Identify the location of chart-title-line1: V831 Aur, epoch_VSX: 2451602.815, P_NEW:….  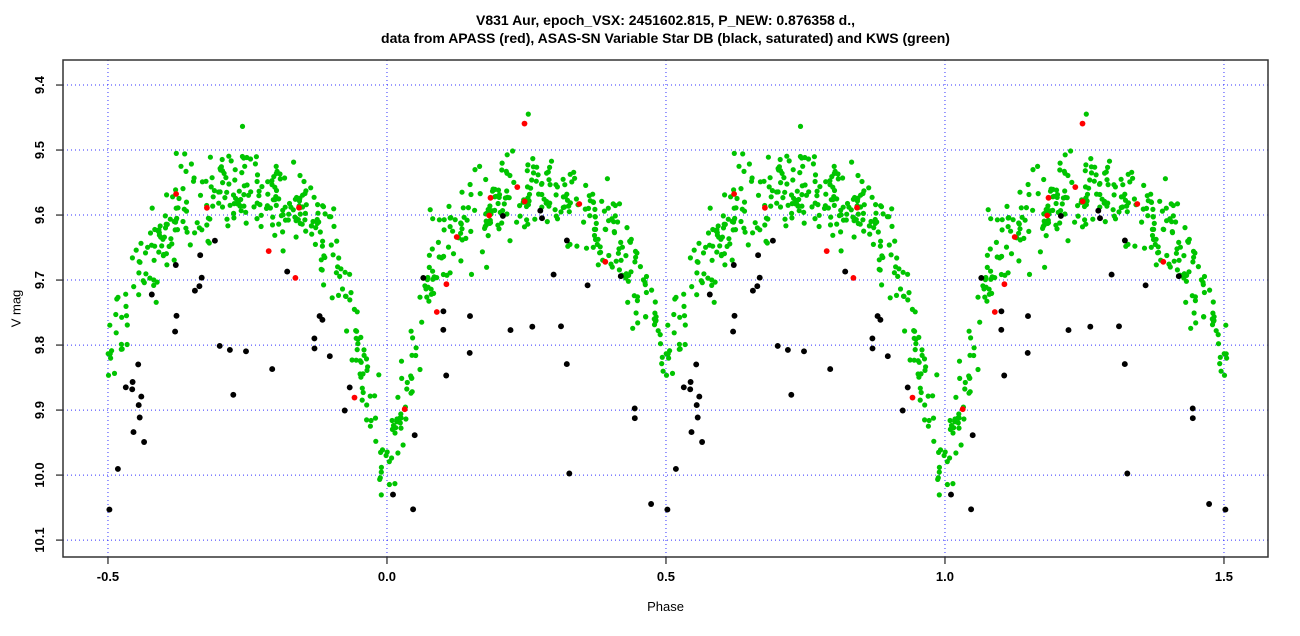
(665, 20).